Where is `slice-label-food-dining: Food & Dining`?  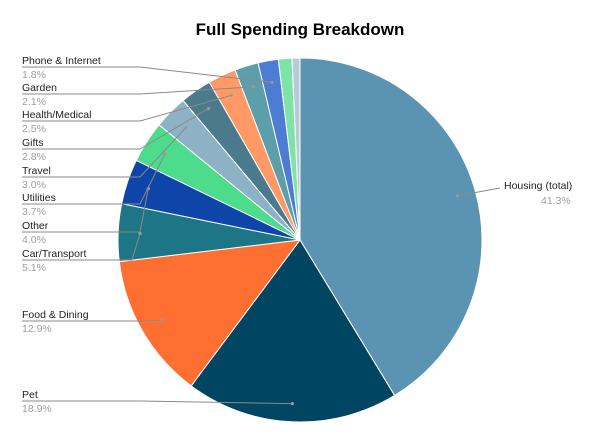
slice-label-food-dining: Food & Dining is located at coordinates (55, 315).